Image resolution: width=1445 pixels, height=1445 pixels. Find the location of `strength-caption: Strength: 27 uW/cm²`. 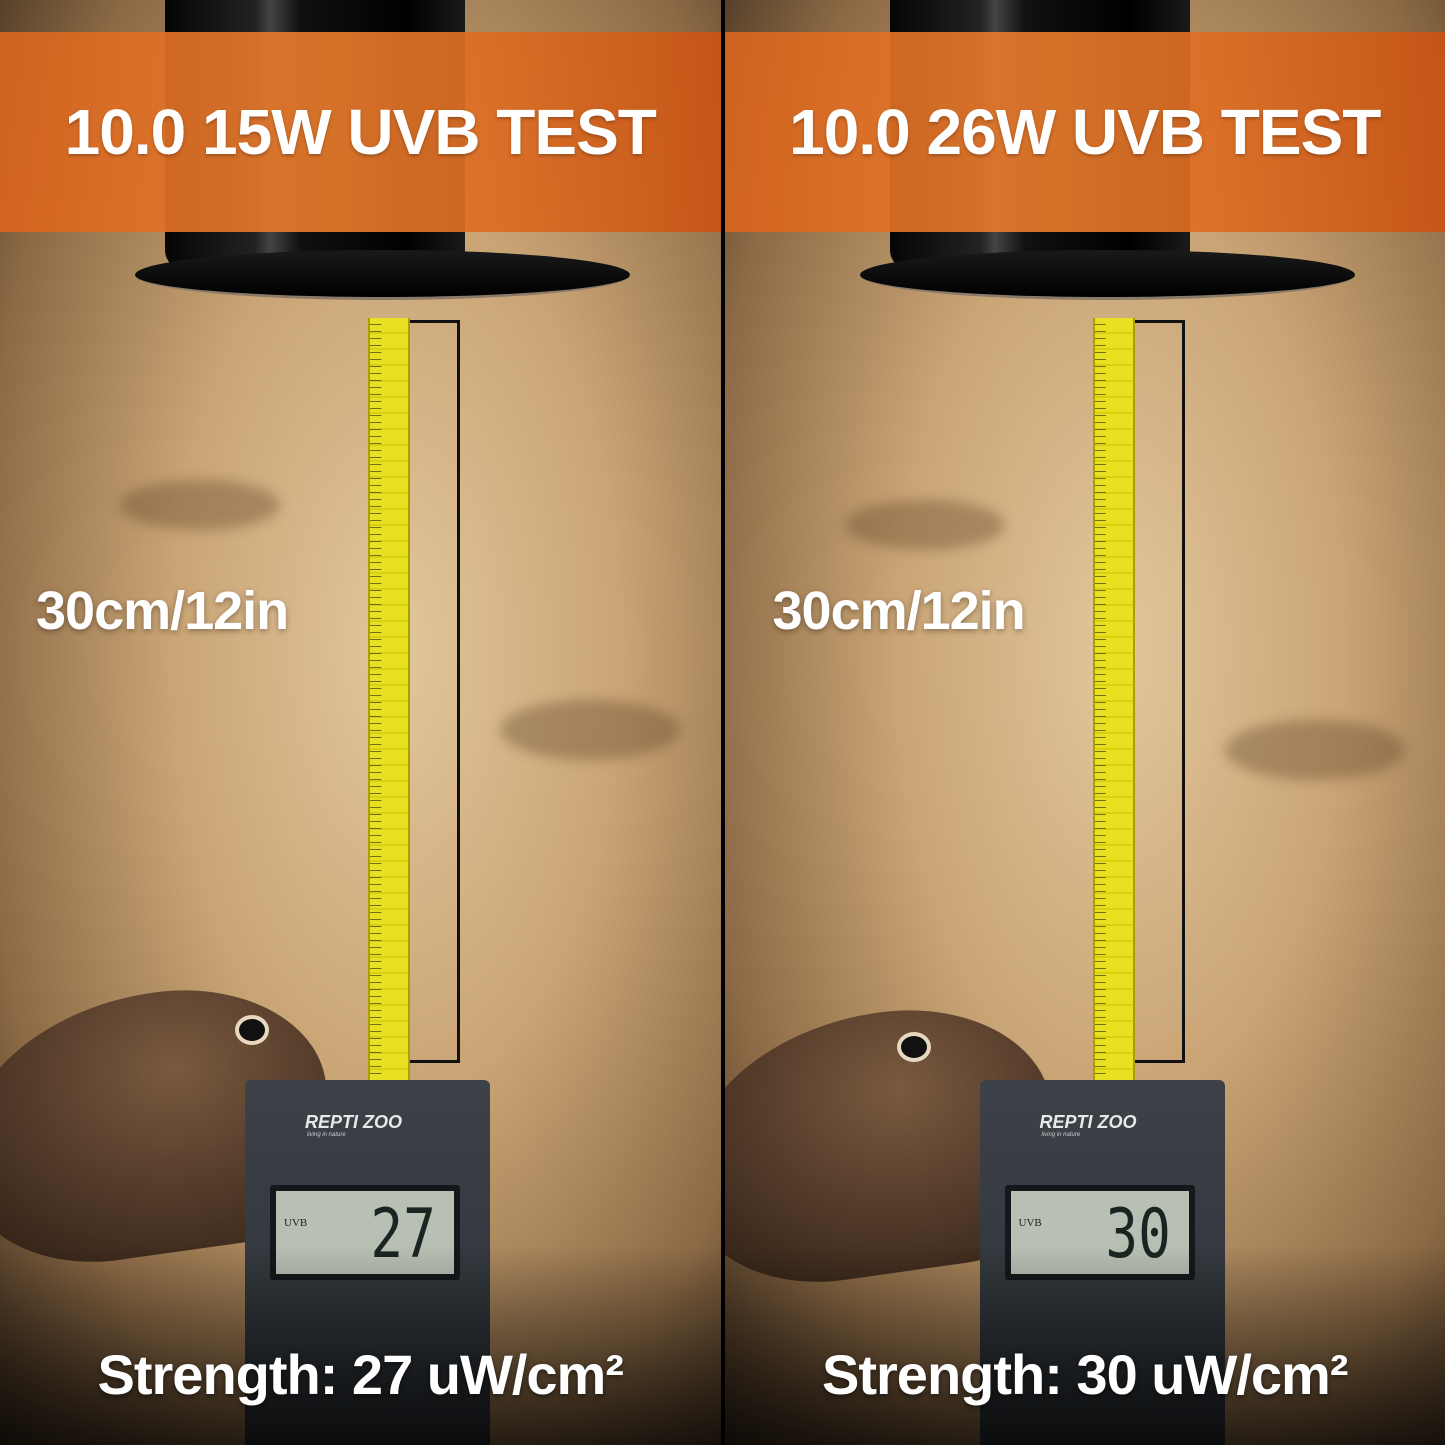

strength-caption: Strength: 27 uW/cm² is located at coordinates (360, 1374).